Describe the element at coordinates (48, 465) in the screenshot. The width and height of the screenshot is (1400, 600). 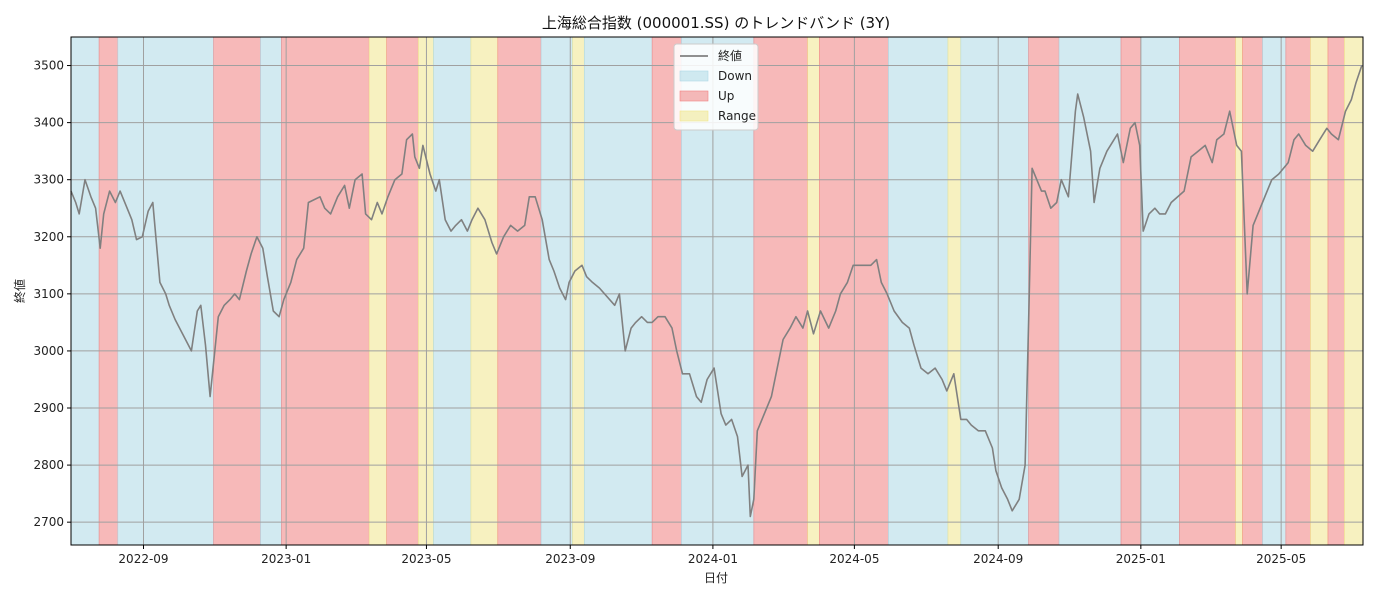
I see `y-tick-label: 2800` at that location.